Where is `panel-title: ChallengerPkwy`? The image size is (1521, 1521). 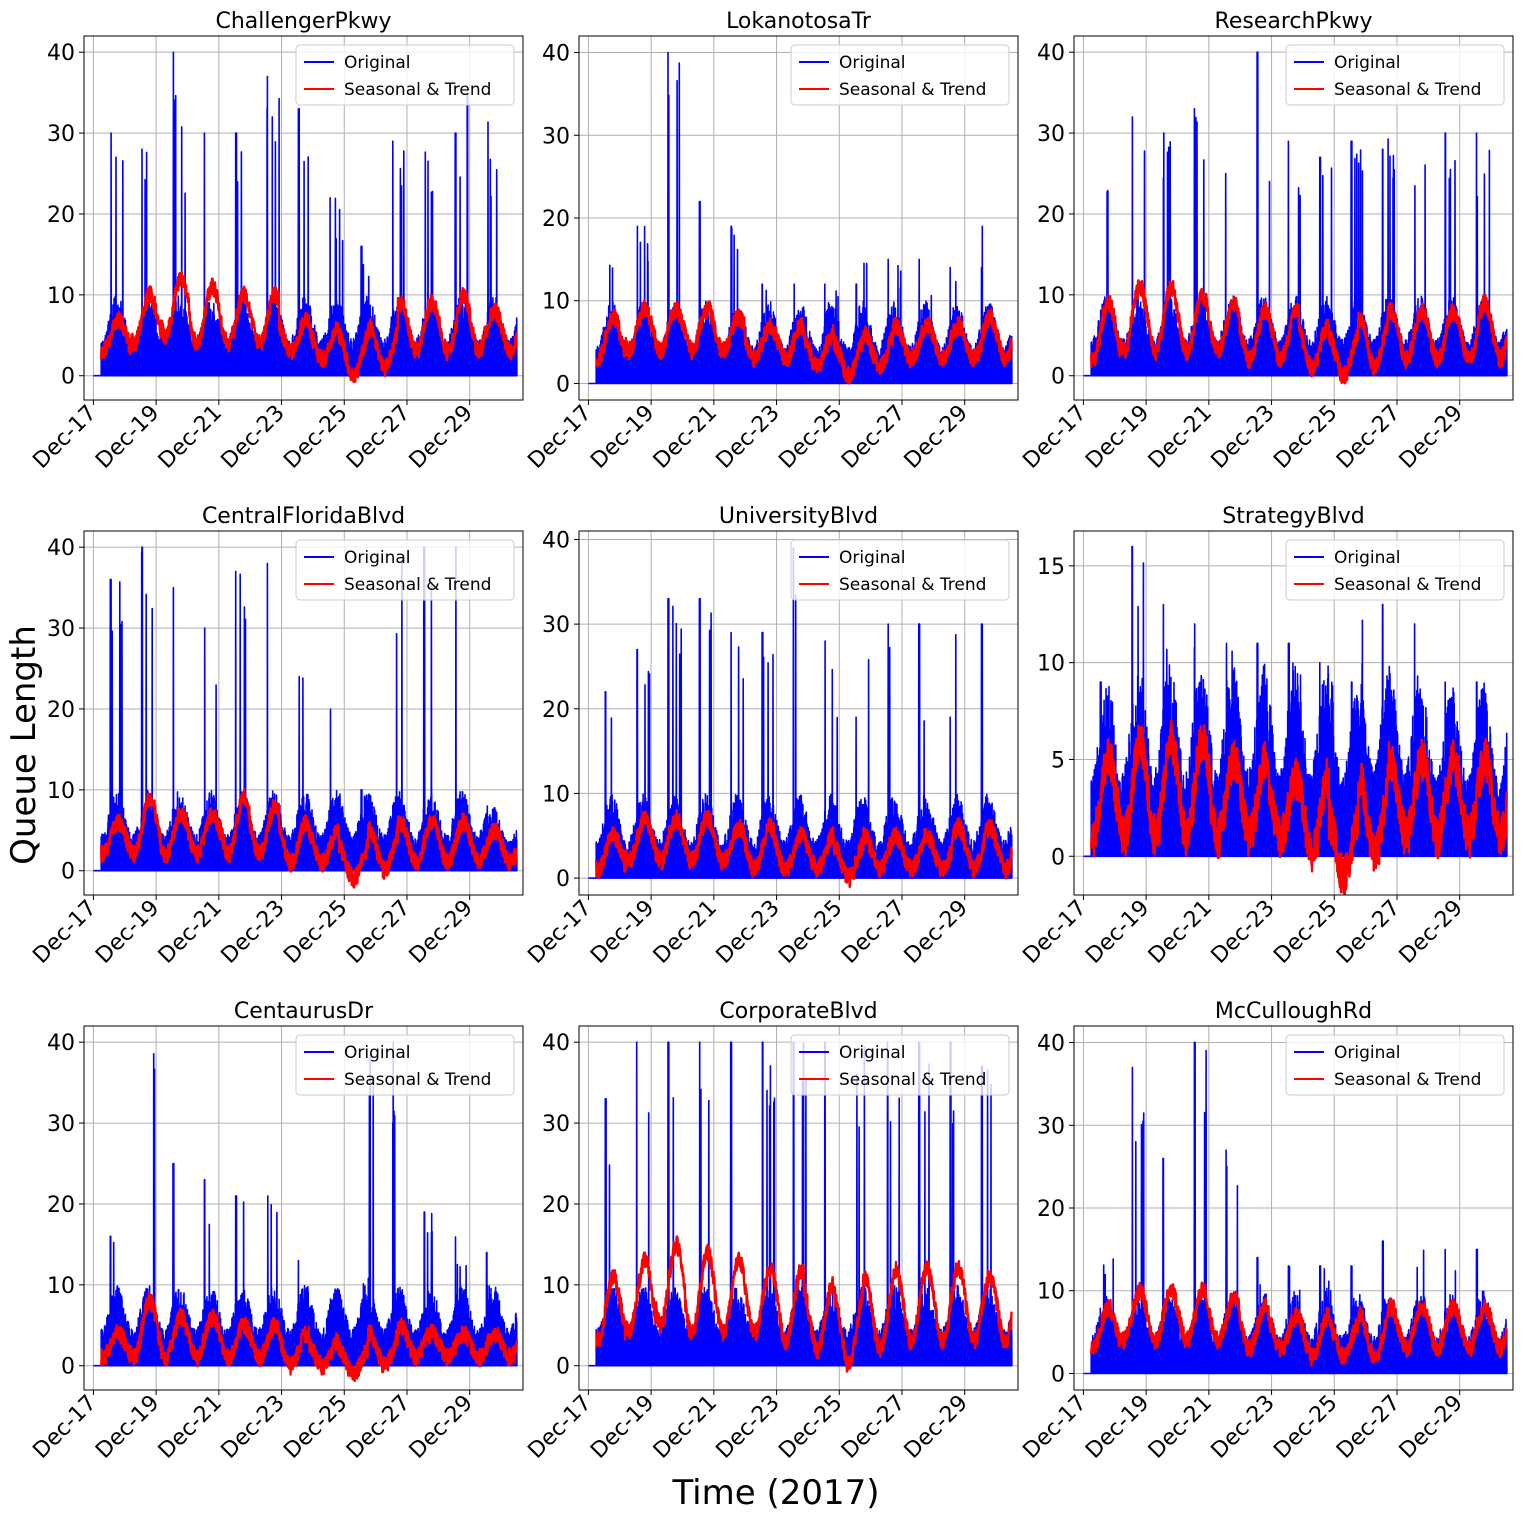
panel-title: ChallengerPkwy is located at coordinates (303, 21).